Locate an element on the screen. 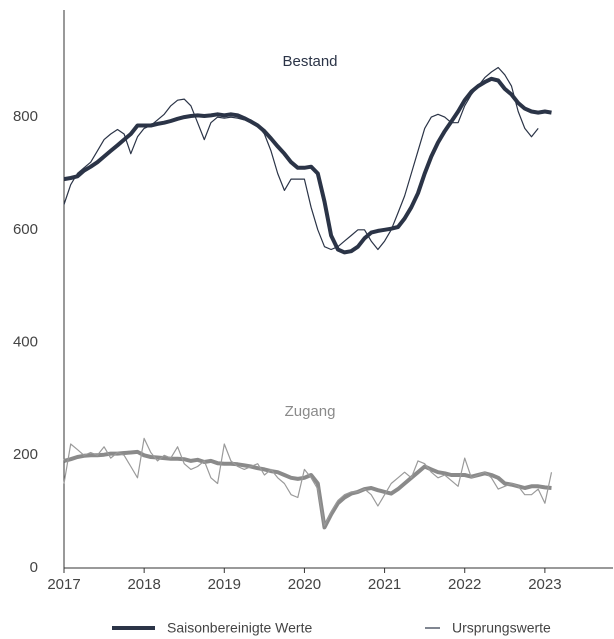  x-tick-label: 2023 is located at coordinates (544, 584).